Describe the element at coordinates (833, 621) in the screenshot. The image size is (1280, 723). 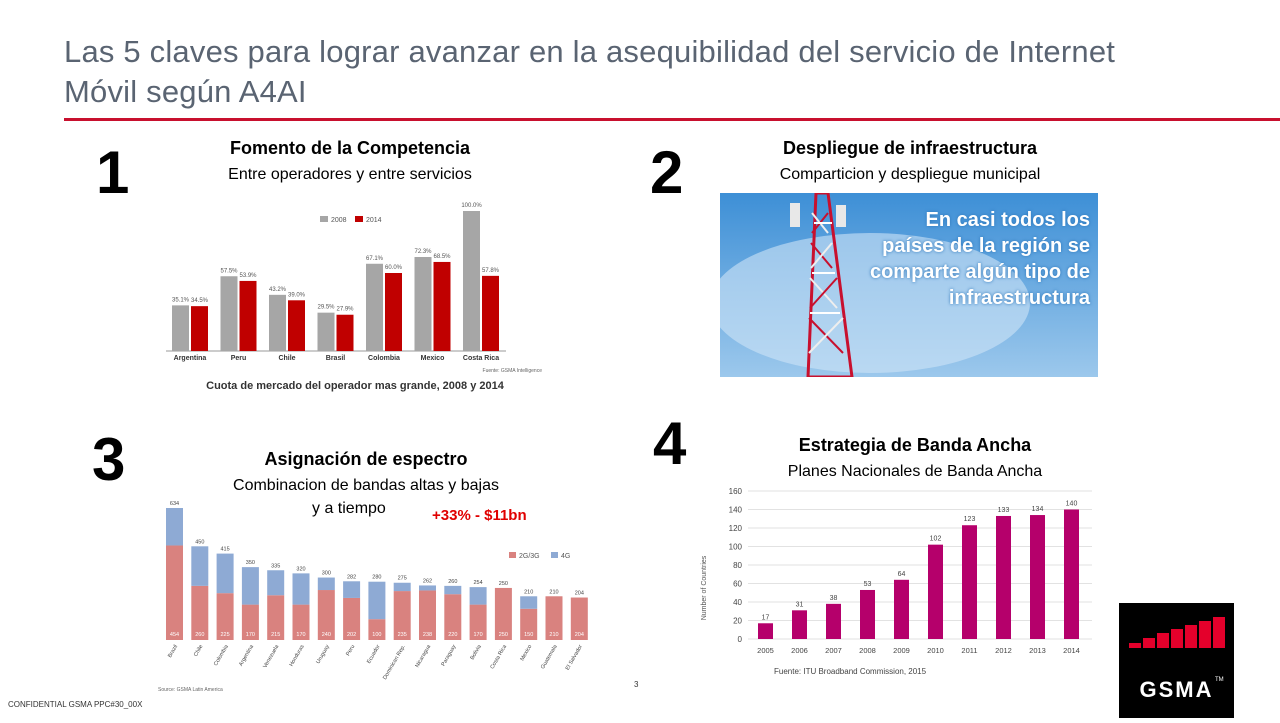
I see `bar-2007` at that location.